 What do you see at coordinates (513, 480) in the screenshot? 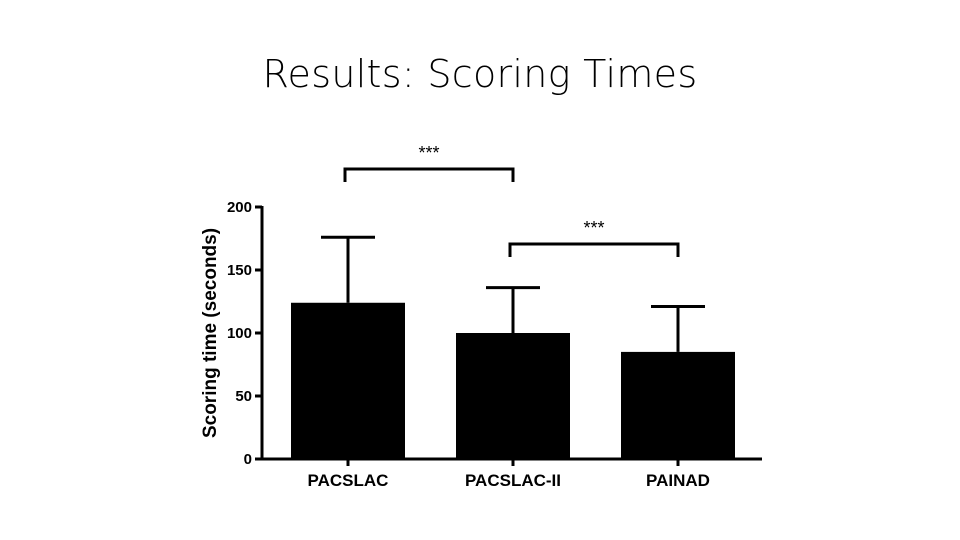
I see `x-tick-label: PACSLAC-II` at bounding box center [513, 480].